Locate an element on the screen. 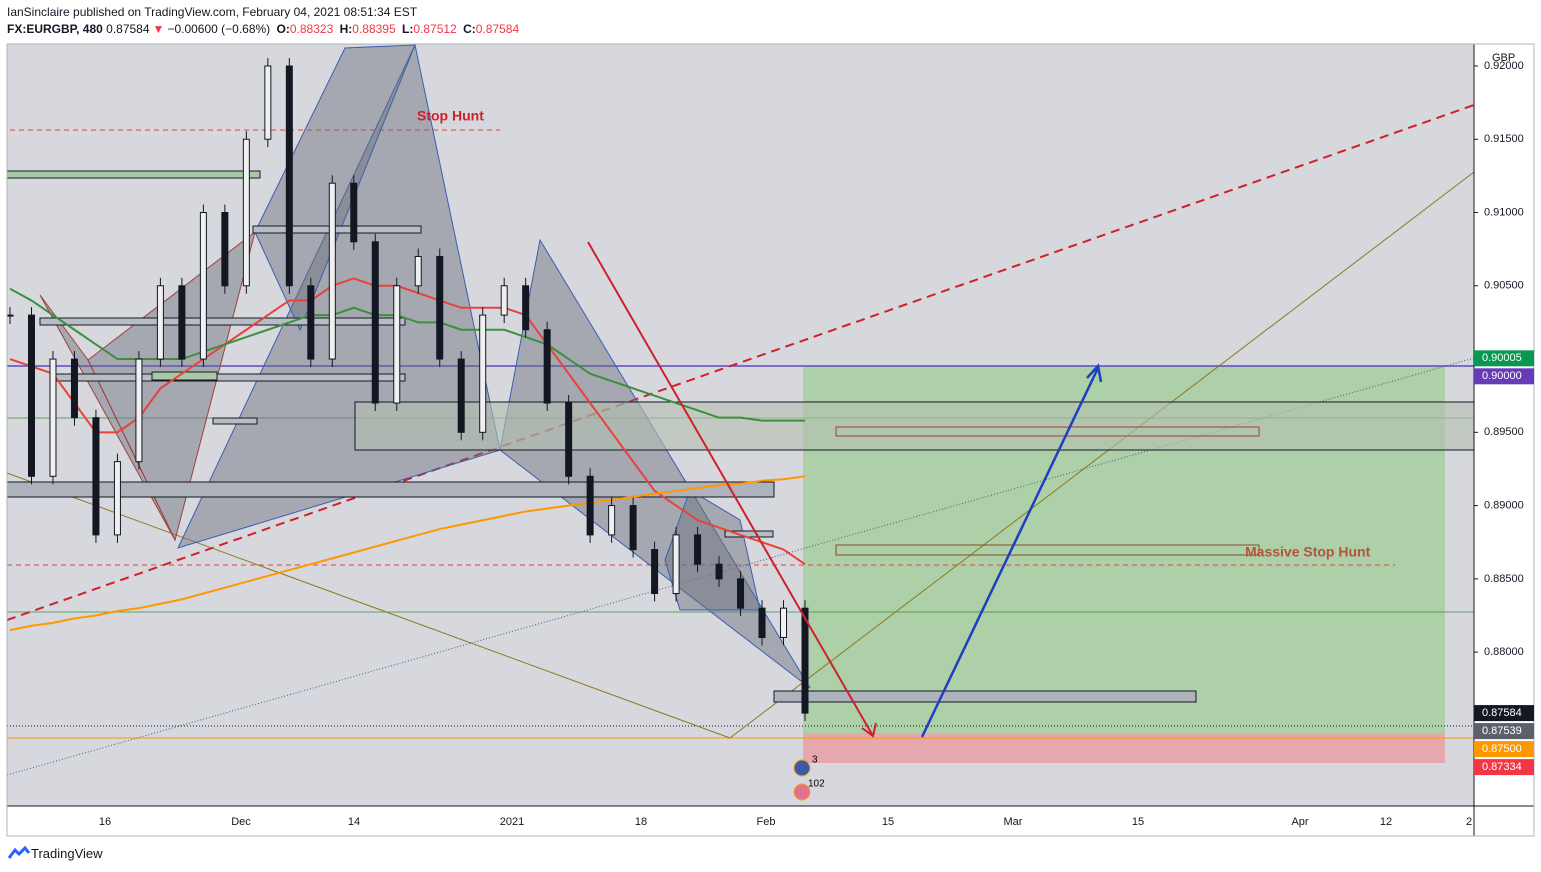 The width and height of the screenshot is (1541, 872). y-tick-label: 0.88500 is located at coordinates (1504, 579).